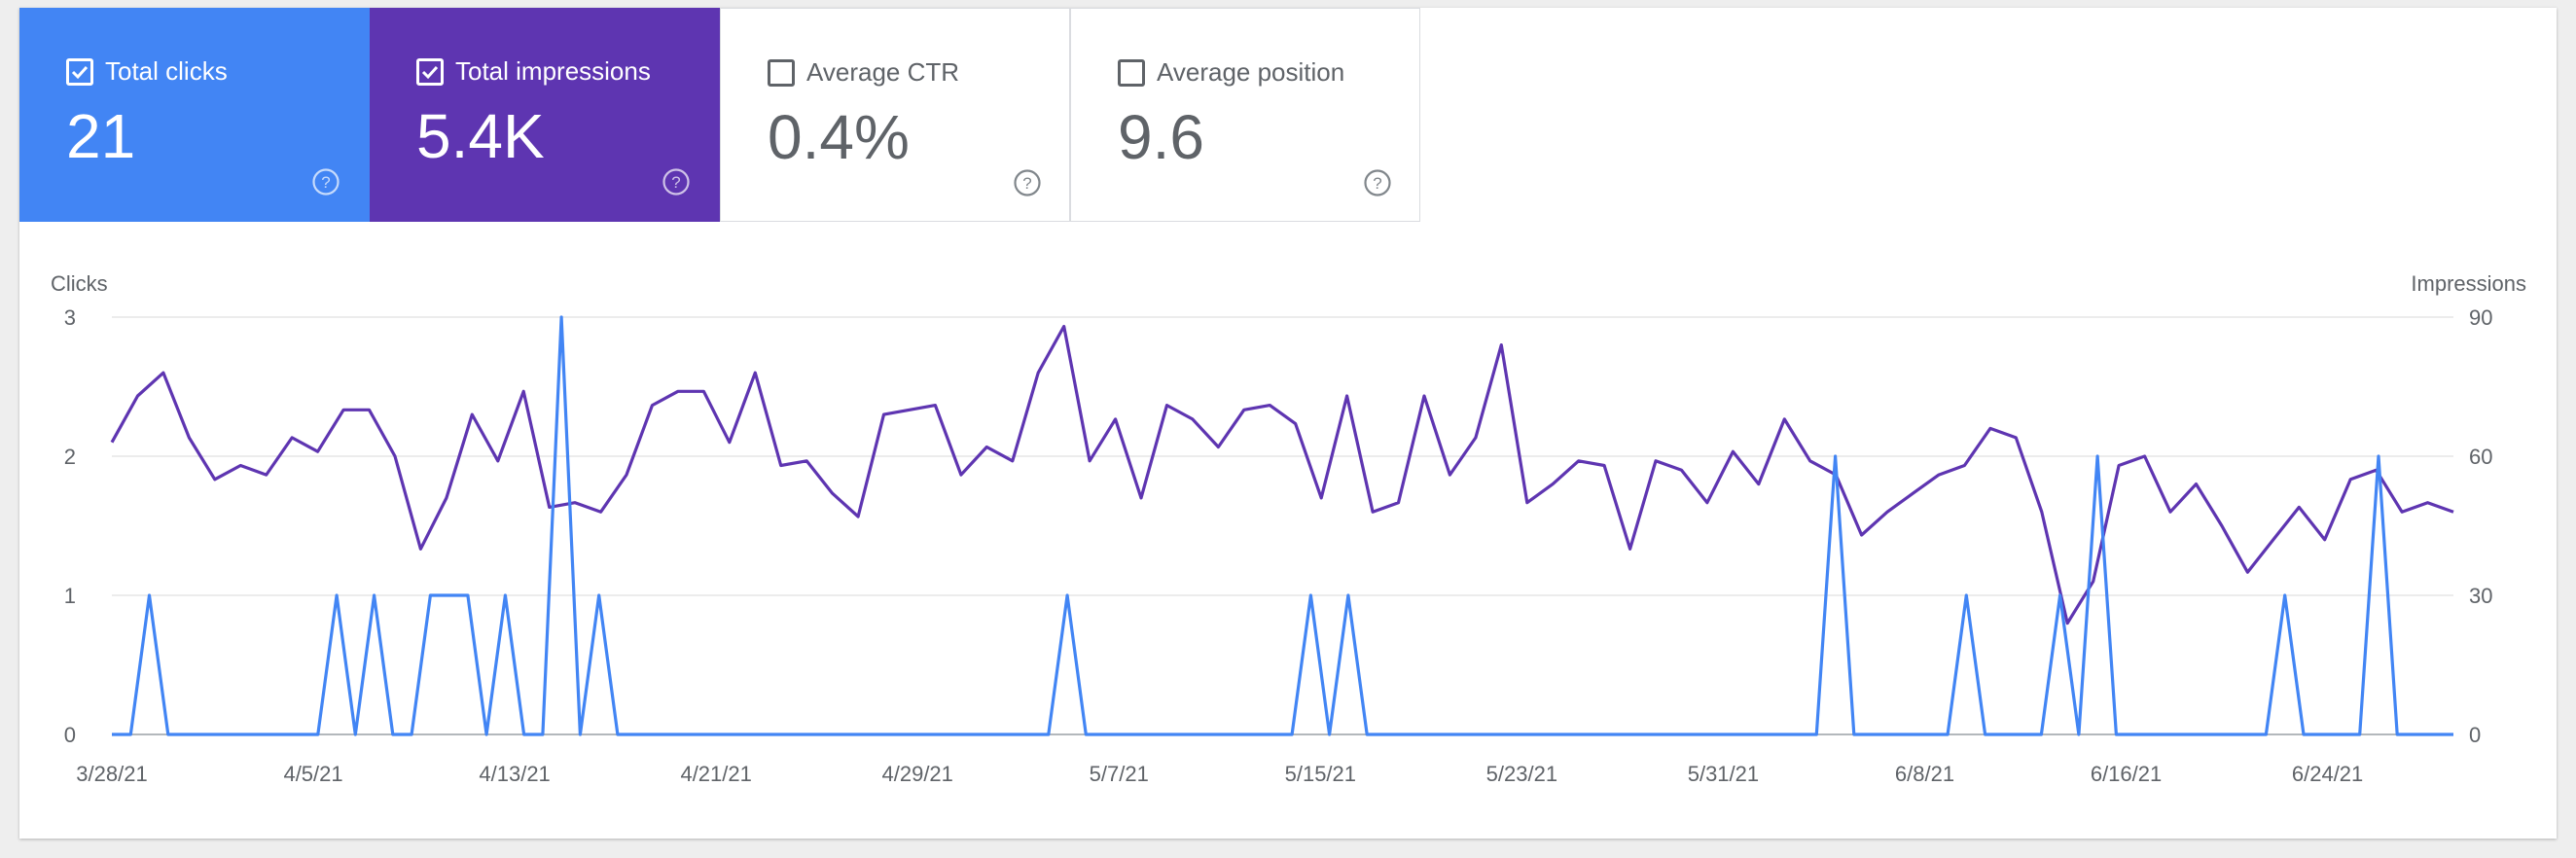 Image resolution: width=2576 pixels, height=858 pixels. I want to click on metric-card-total-impressions: Total impressions 5.4K ?, so click(545, 115).